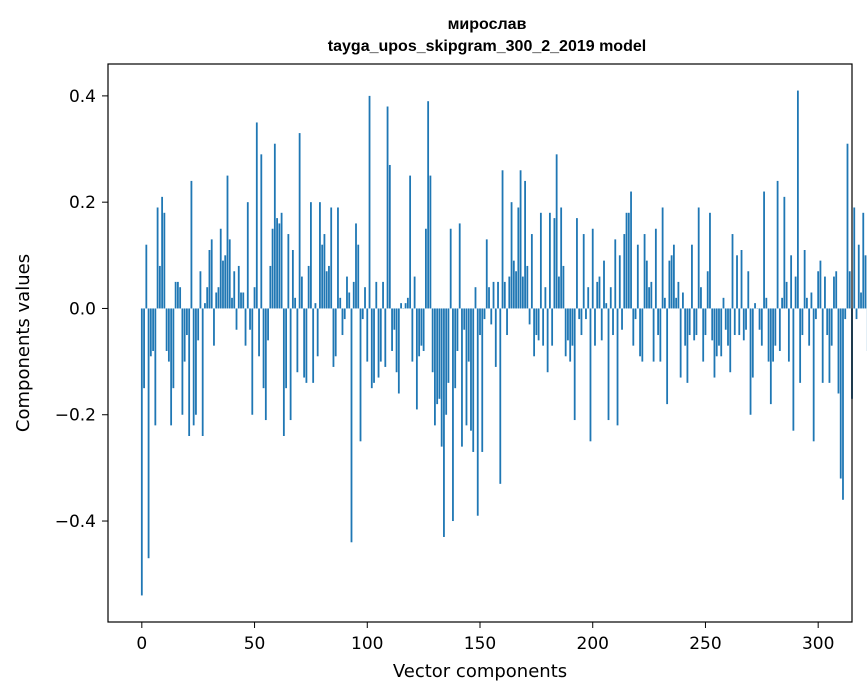 The width and height of the screenshot is (867, 696). Describe the element at coordinates (367, 644) in the screenshot. I see `x-tick-label: 100` at that location.